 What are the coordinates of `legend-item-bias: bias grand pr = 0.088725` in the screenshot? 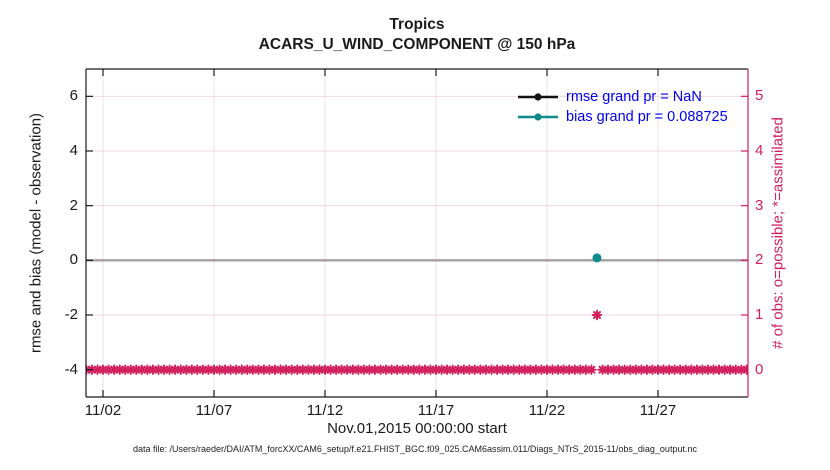 It's located at (622, 117).